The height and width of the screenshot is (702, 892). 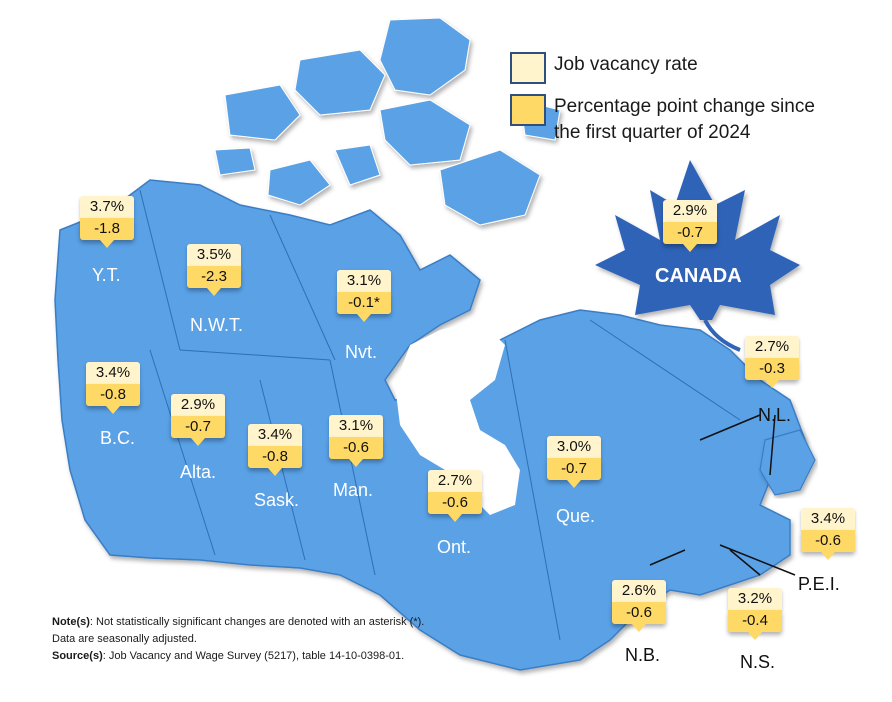 I want to click on rate-ns: 3.2%, so click(x=755, y=599).